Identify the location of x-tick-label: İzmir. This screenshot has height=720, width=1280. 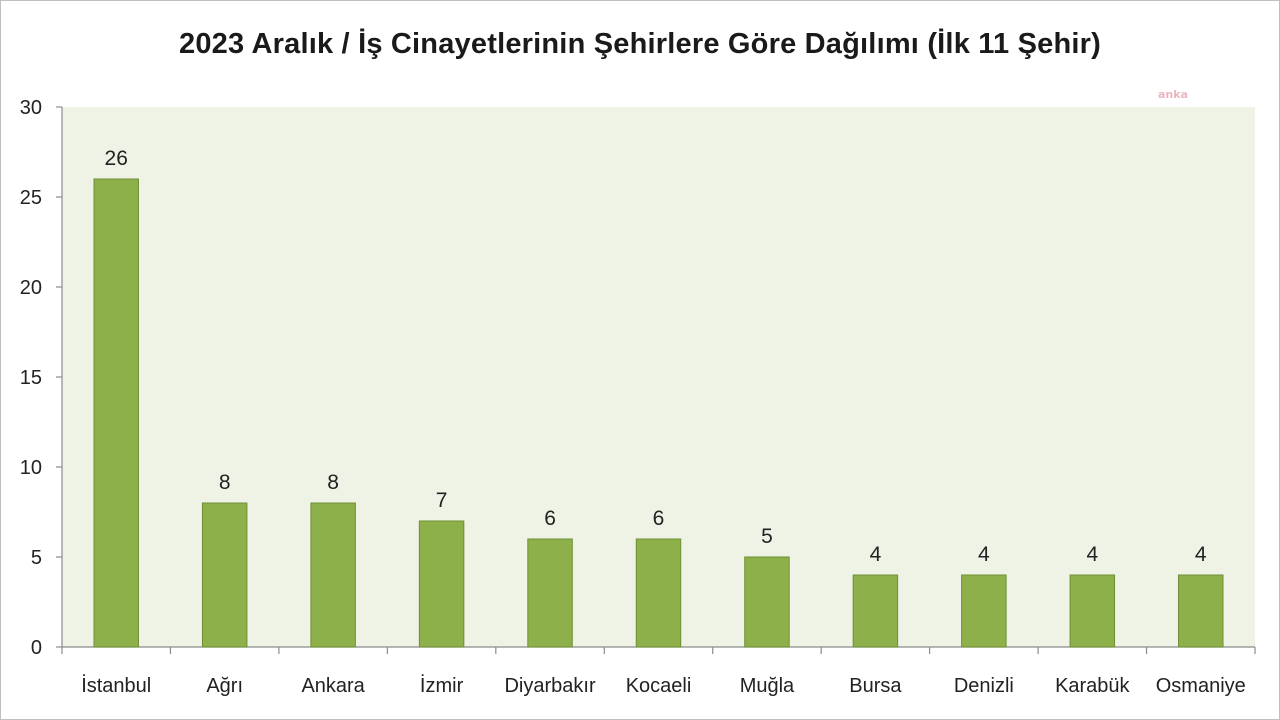
(442, 685).